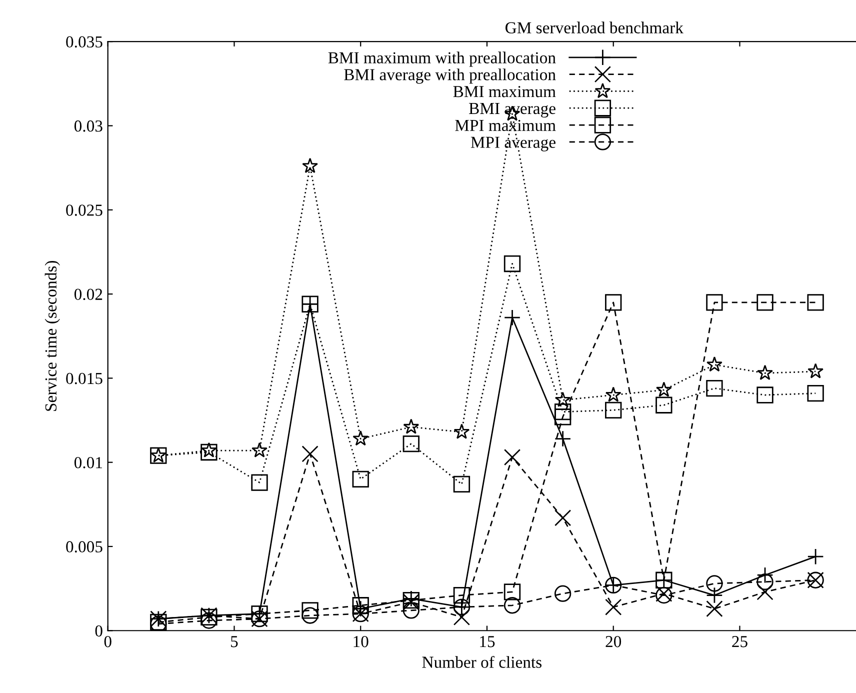  What do you see at coordinates (88, 462) in the screenshot?
I see `y-tick-label: 0.01` at bounding box center [88, 462].